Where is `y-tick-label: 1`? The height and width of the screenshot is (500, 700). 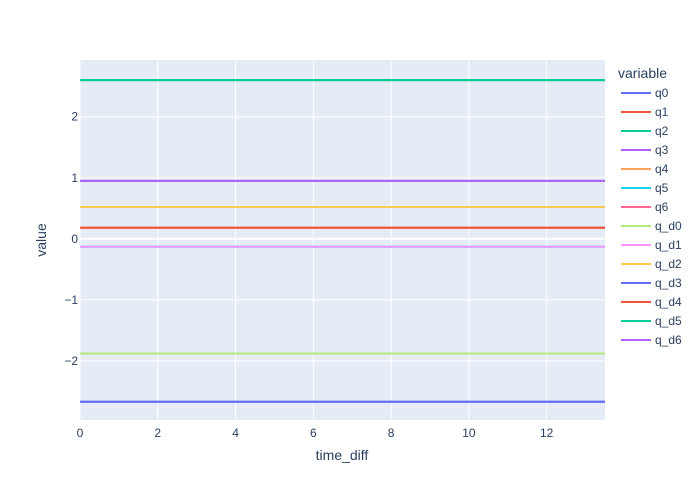
y-tick-label: 1 is located at coordinates (74, 178).